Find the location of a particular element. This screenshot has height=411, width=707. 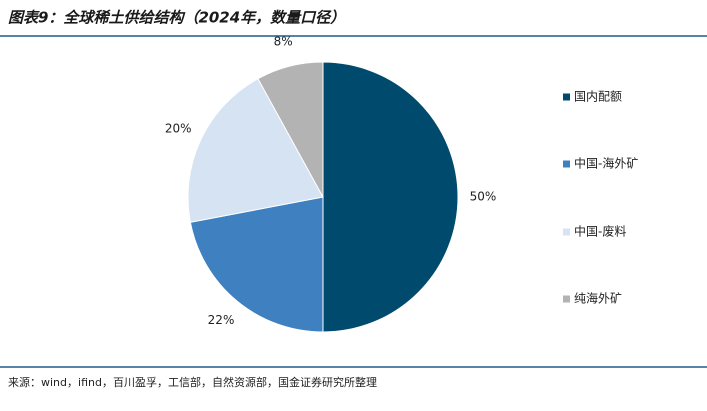

legend-label: 中国-海外矿 is located at coordinates (606, 163).